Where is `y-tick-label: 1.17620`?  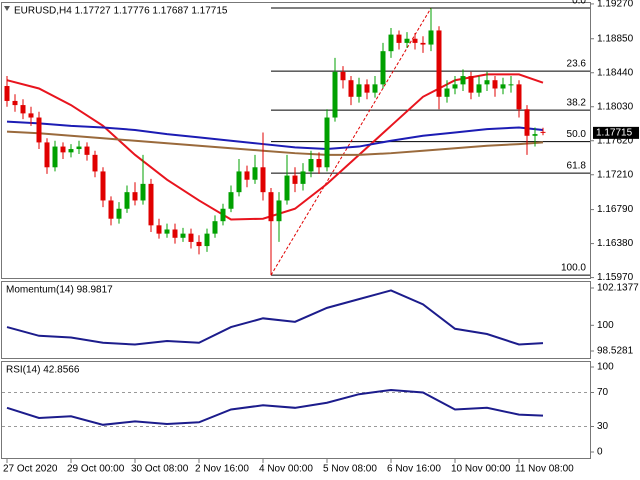 y-tick-label: 1.17620 is located at coordinates (615, 140).